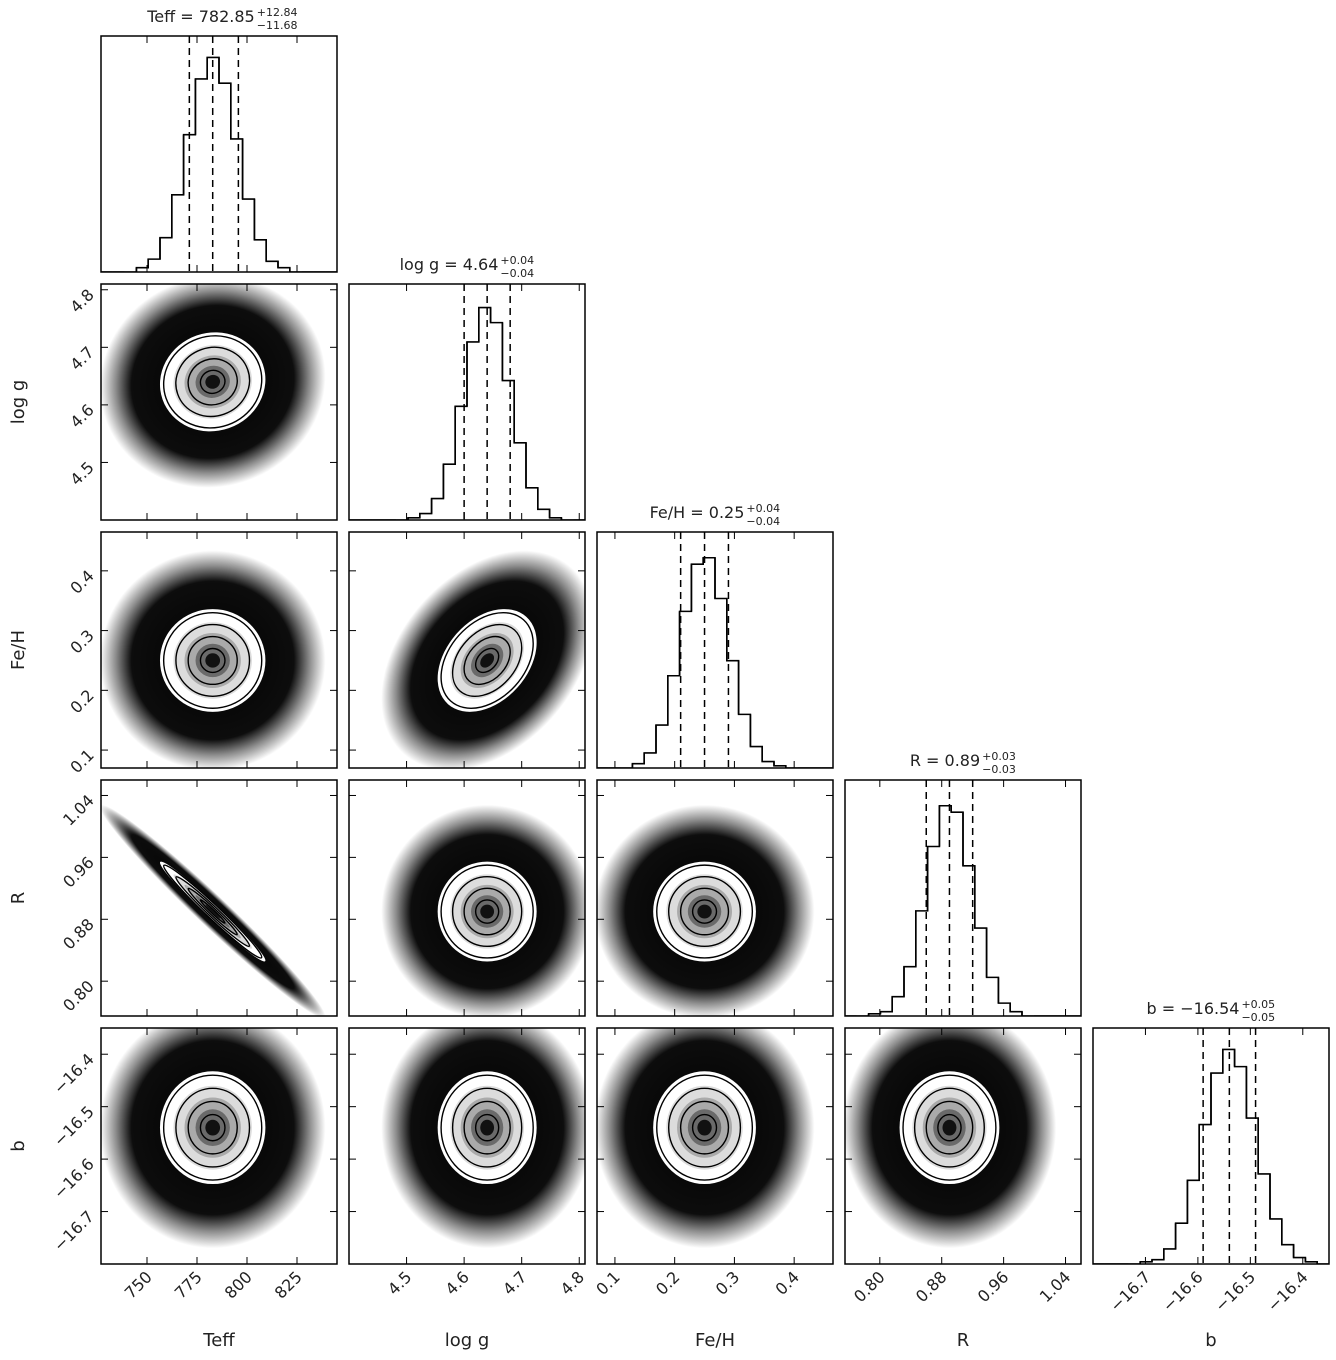 This screenshot has width=1336, height=1360. I want to click on y-axis-label: b, so click(18, 1145).